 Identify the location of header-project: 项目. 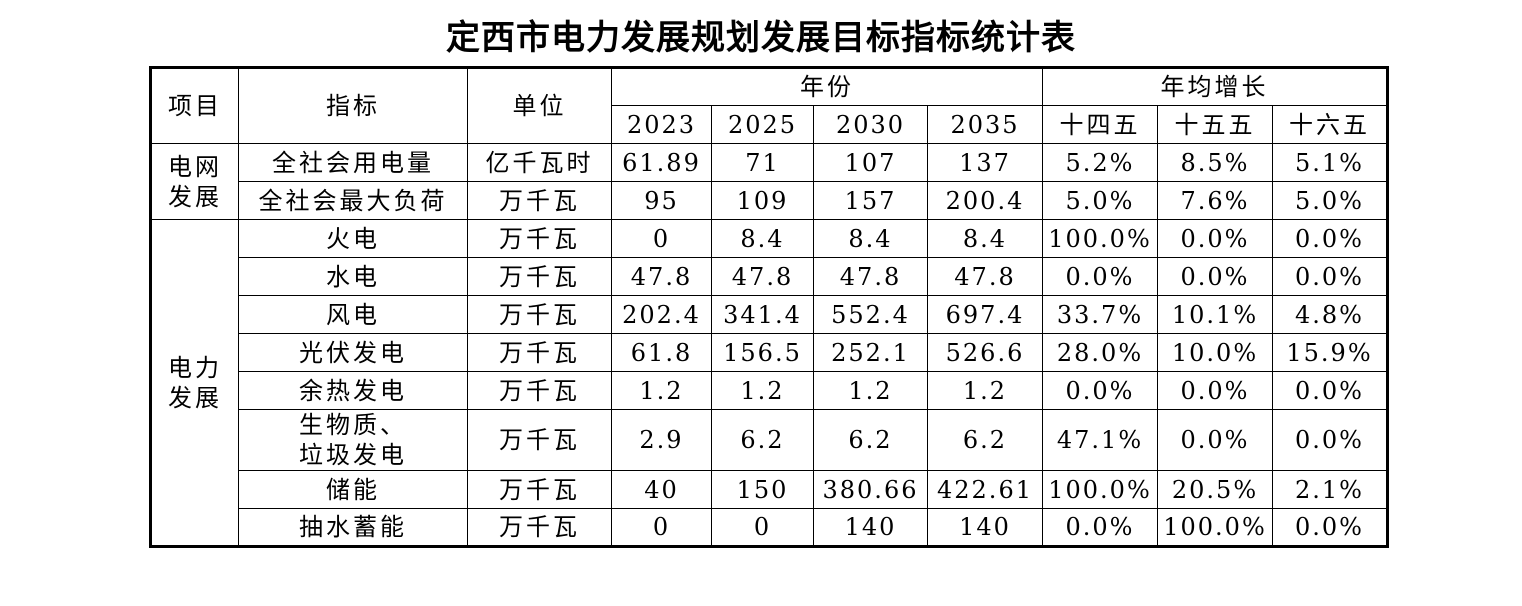
(194, 105).